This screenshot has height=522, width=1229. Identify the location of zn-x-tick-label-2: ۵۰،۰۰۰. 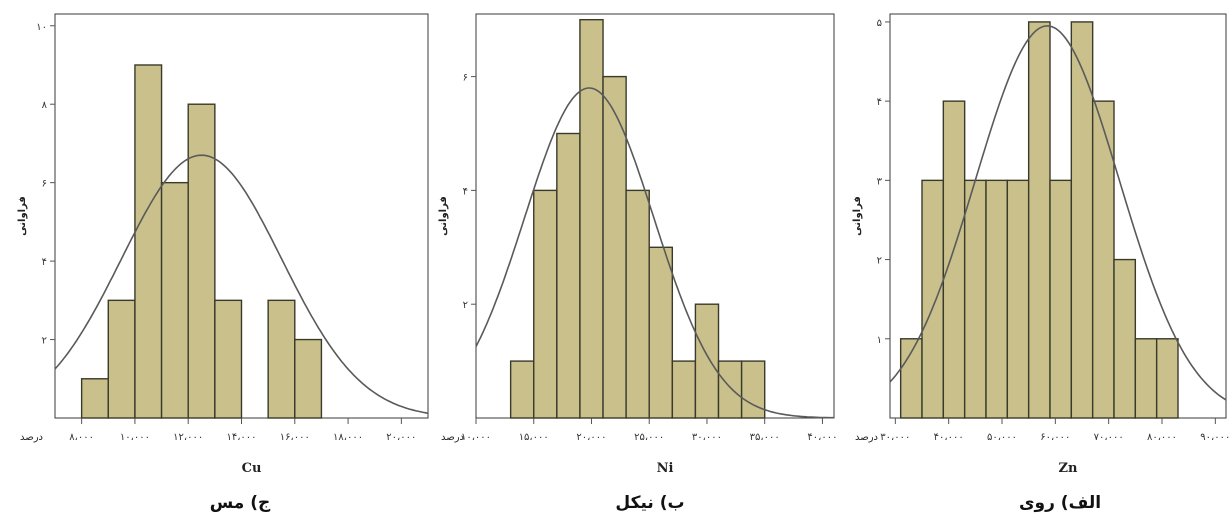
(1002, 437).